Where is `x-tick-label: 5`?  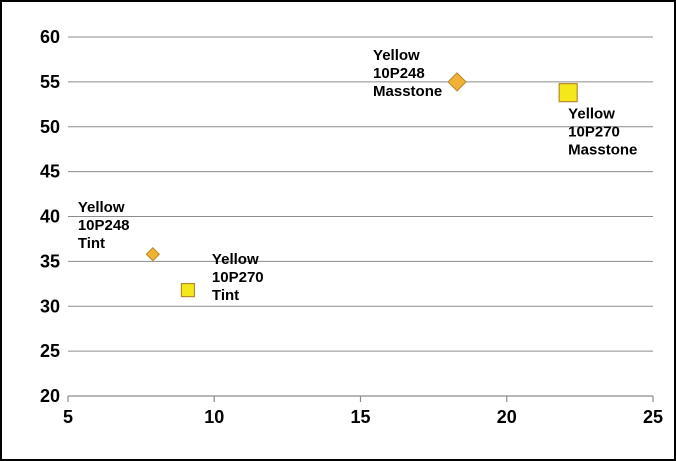 x-tick-label: 5 is located at coordinates (68, 417).